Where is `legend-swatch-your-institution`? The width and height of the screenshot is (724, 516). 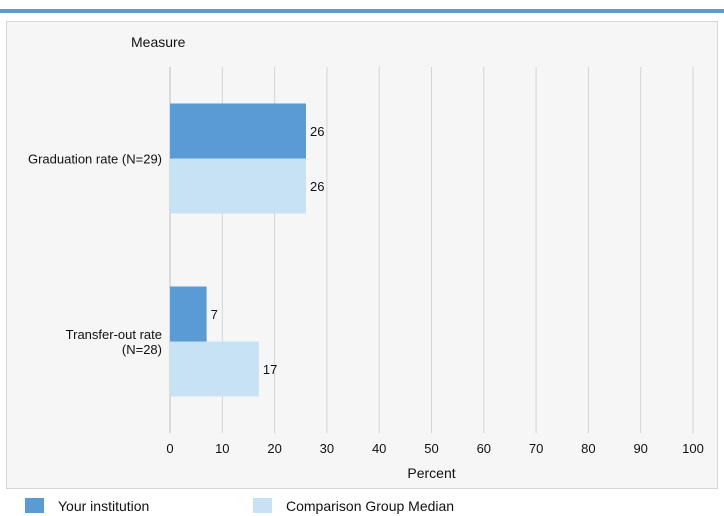 legend-swatch-your-institution is located at coordinates (34, 505).